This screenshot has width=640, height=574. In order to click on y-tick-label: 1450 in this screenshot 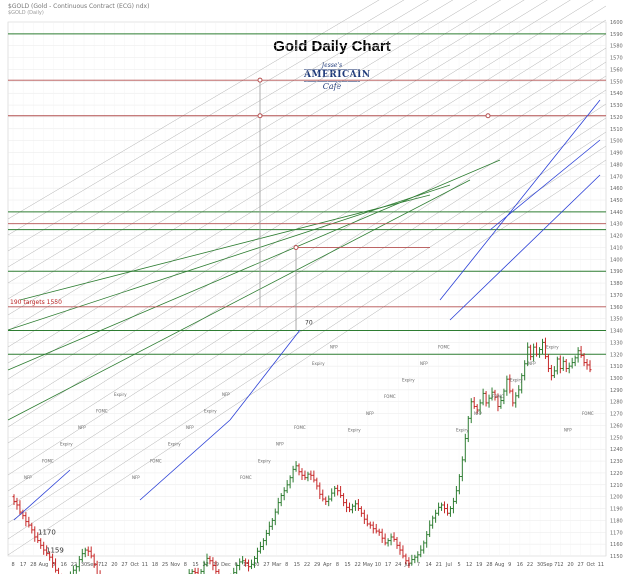, I will do `click(616, 201)`.